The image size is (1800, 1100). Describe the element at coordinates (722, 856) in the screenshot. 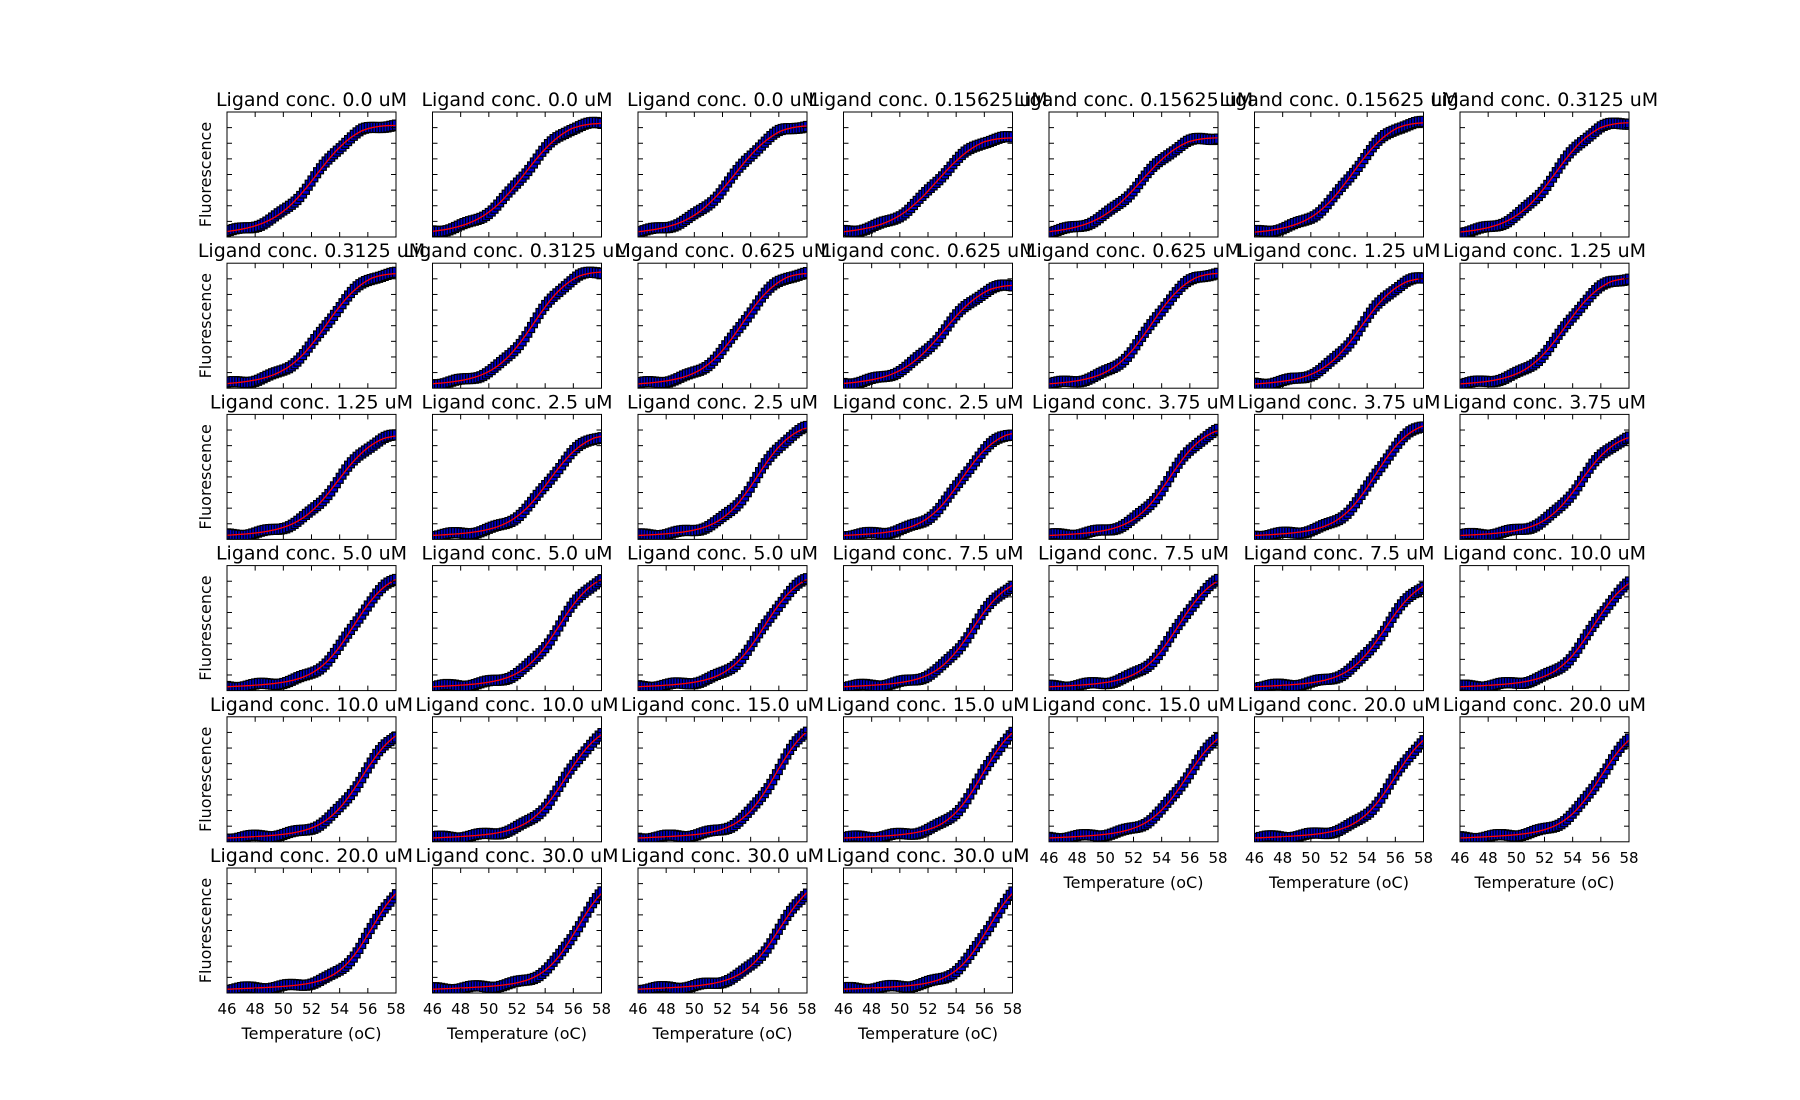

I see `subplot-title: Ligand conc. 30.0 uM` at that location.